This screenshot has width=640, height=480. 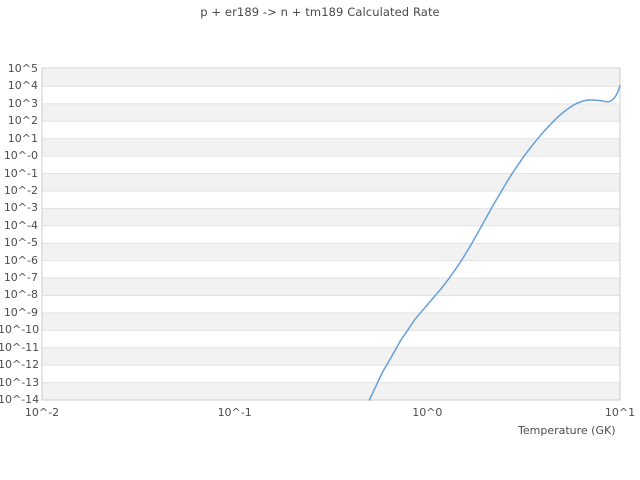 What do you see at coordinates (567, 430) in the screenshot?
I see `x-axis-title: Temperature (GK)` at bounding box center [567, 430].